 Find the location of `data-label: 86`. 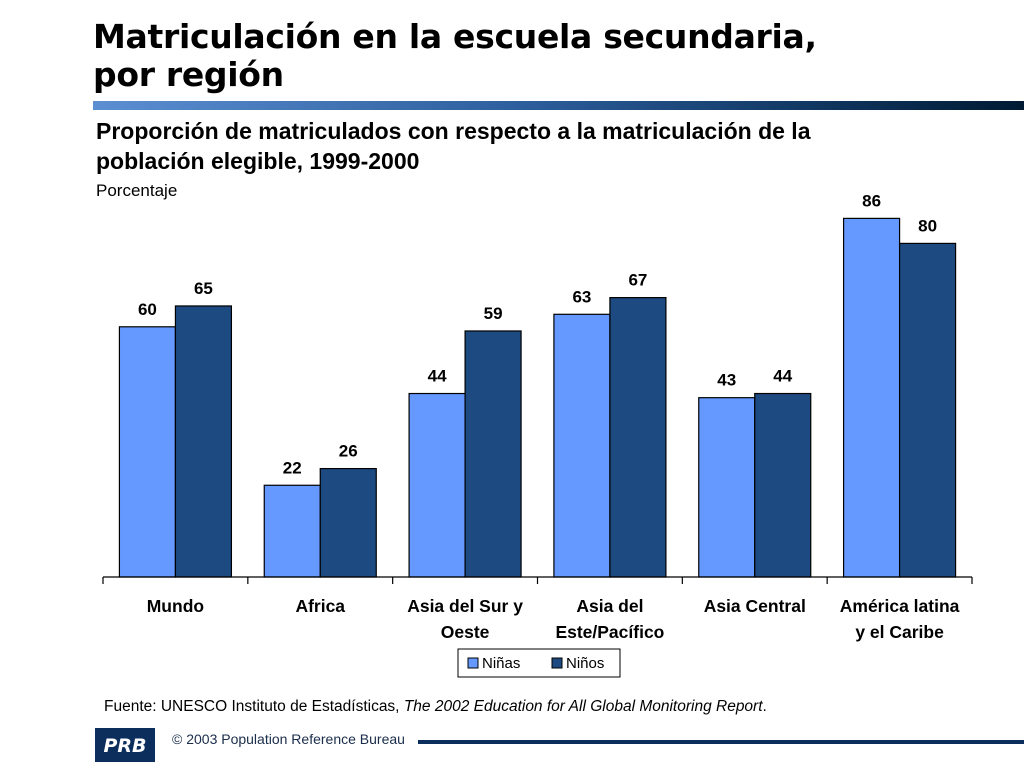

data-label: 86 is located at coordinates (871, 200).